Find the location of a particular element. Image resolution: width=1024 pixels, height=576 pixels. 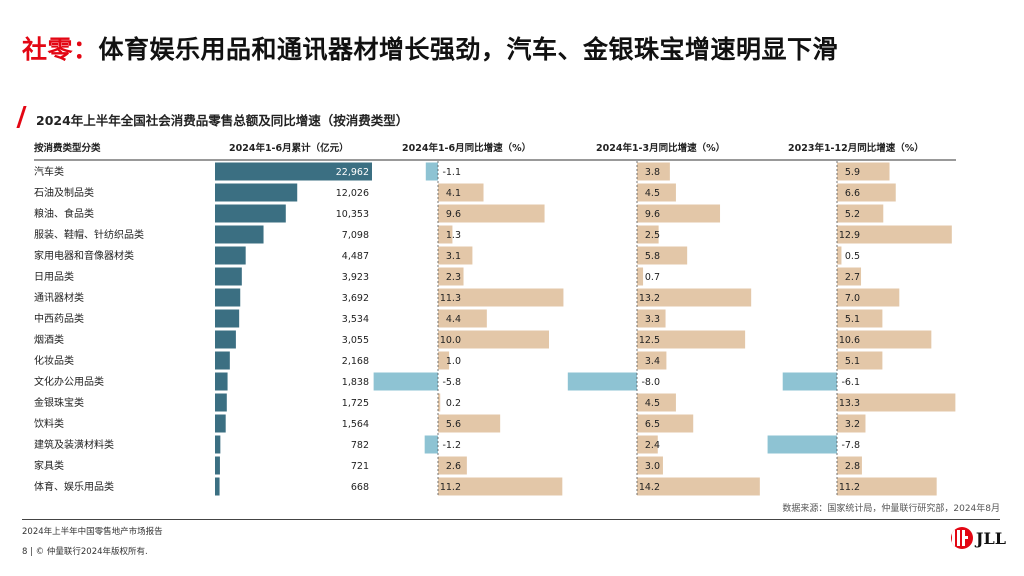

total-value-label: 782 is located at coordinates (360, 445).